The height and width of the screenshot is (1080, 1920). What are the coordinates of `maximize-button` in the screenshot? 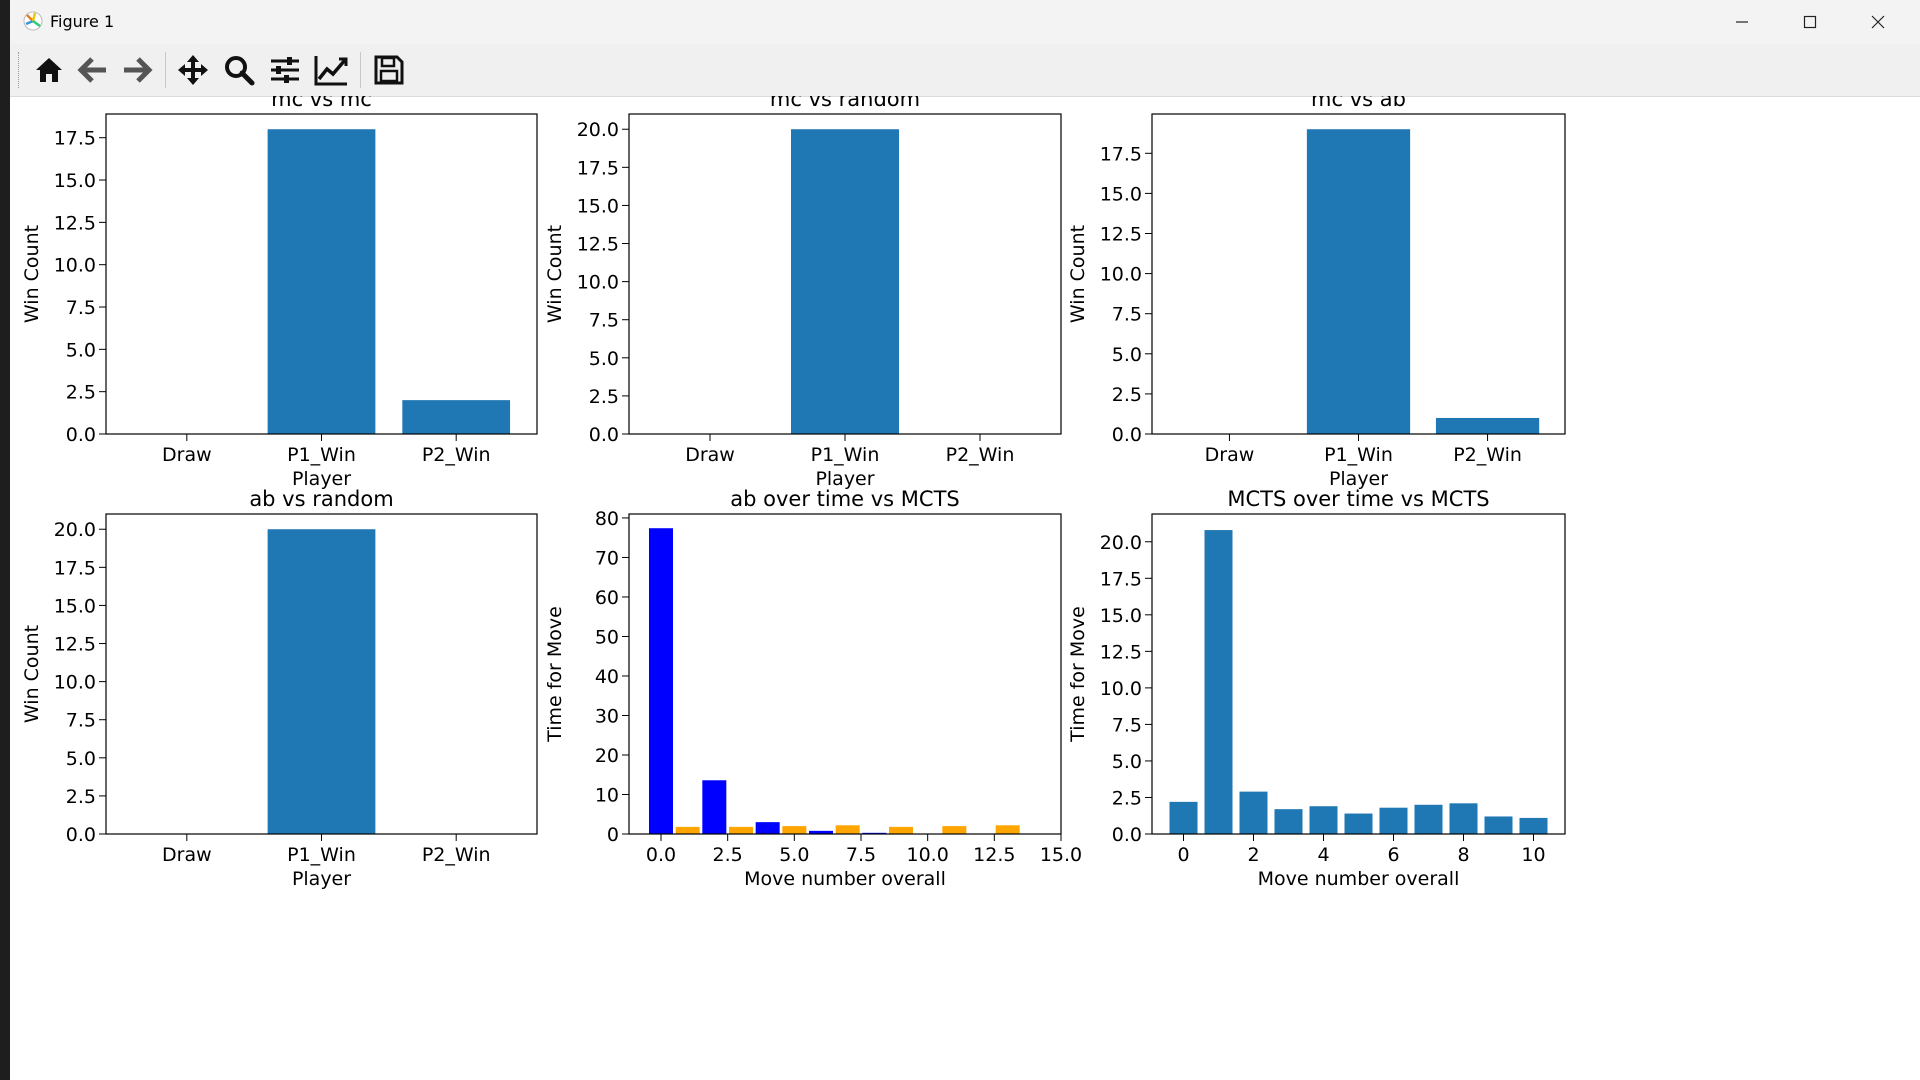 It's located at (1810, 22).